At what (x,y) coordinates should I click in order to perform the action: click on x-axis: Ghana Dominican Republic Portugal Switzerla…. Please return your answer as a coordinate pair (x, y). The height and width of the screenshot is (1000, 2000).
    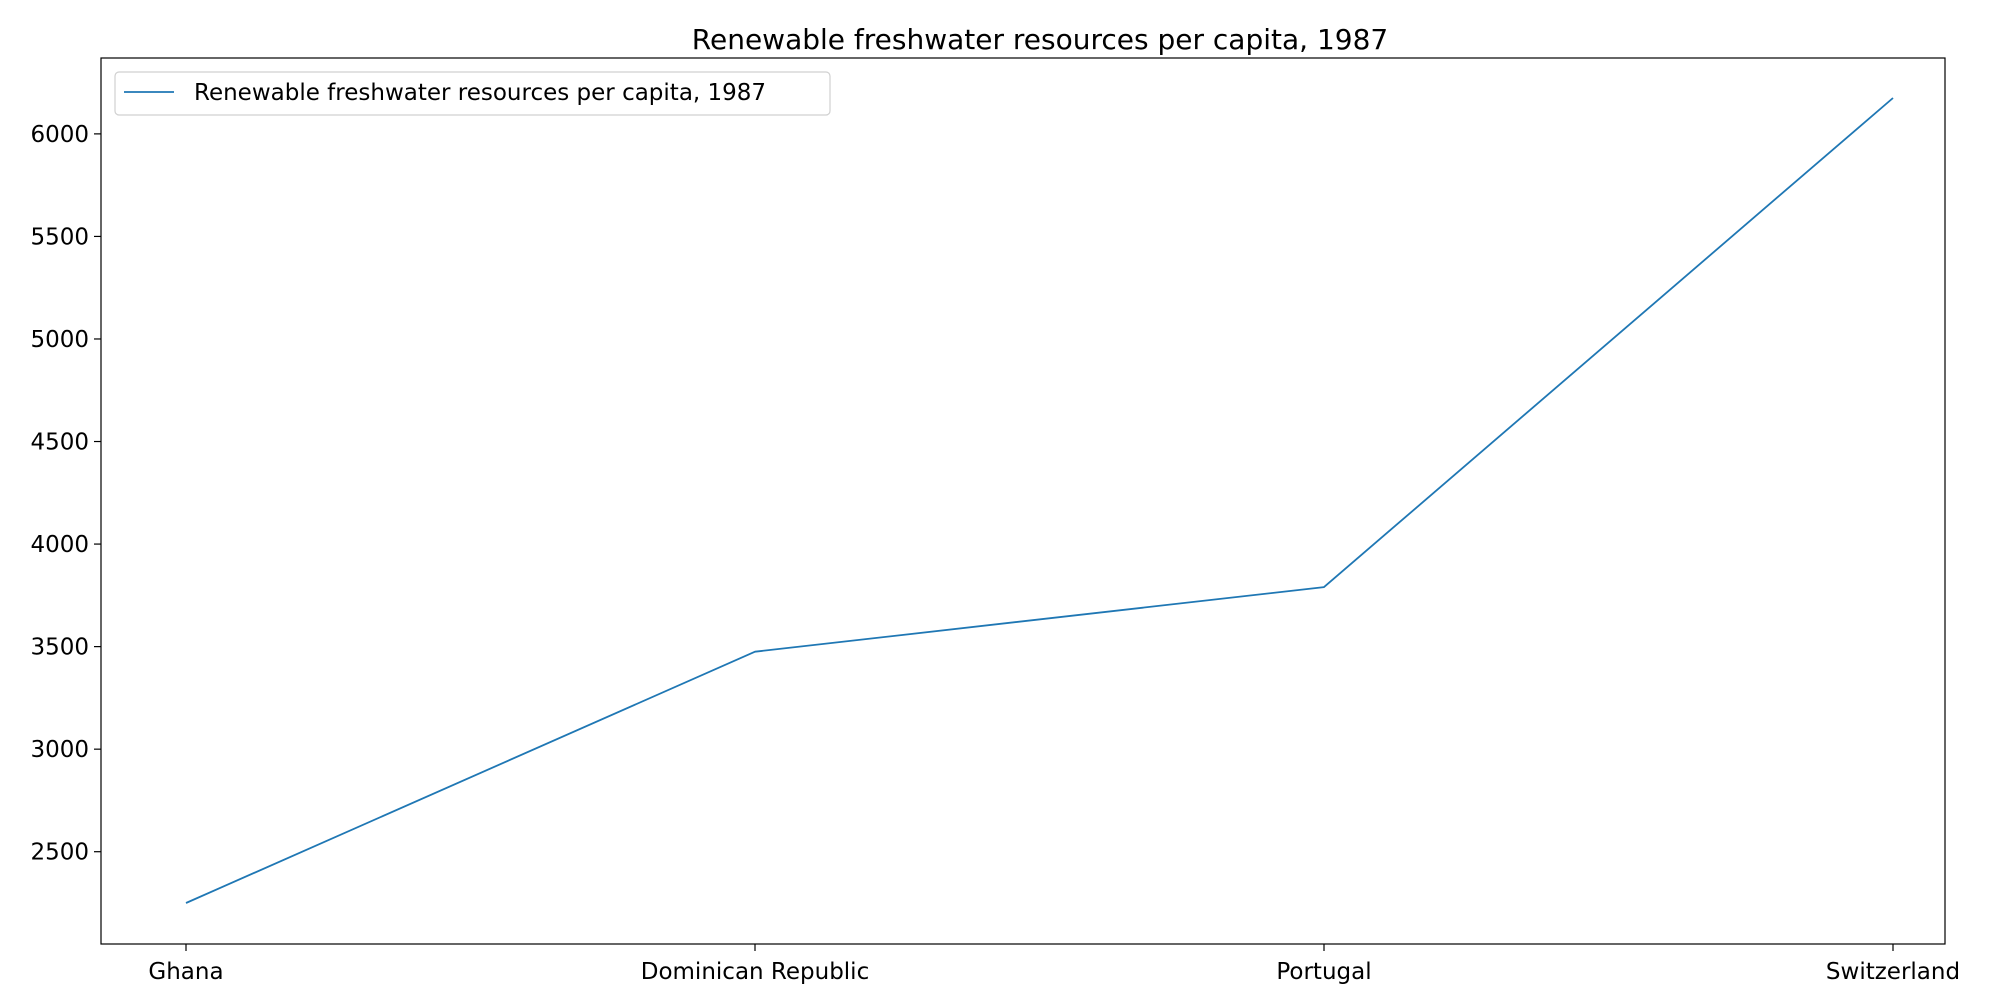
    Looking at the image, I should click on (1054, 964).